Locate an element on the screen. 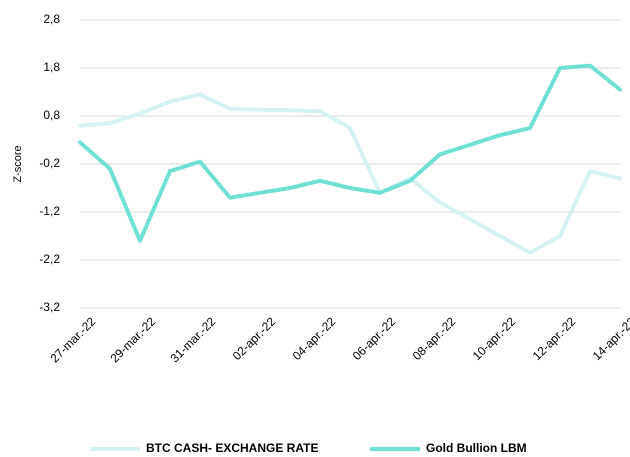 This screenshot has height=457, width=630. legend-label: BTC CASH- EXCHANGE RATE is located at coordinates (232, 448).